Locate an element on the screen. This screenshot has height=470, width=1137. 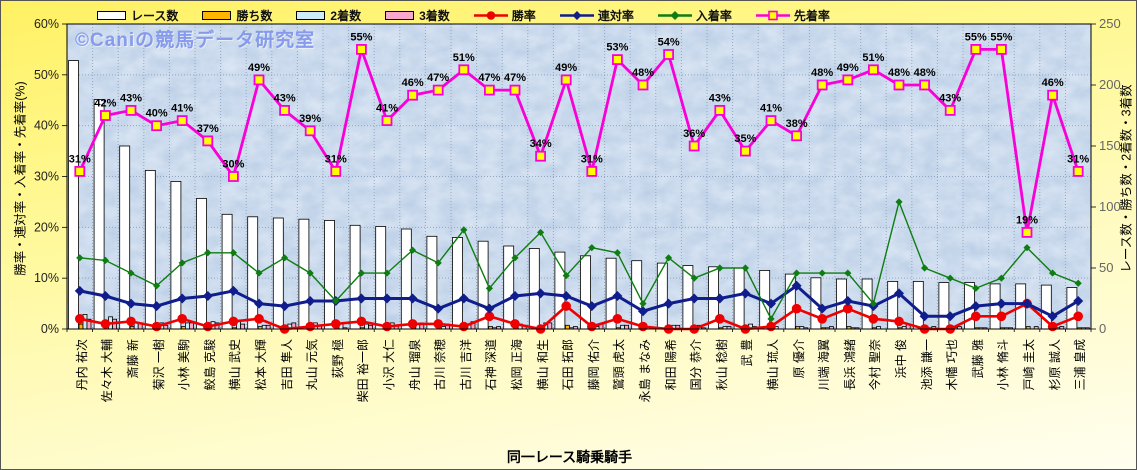
jockey-name: 松岡 正海 is located at coordinates (517, 365).